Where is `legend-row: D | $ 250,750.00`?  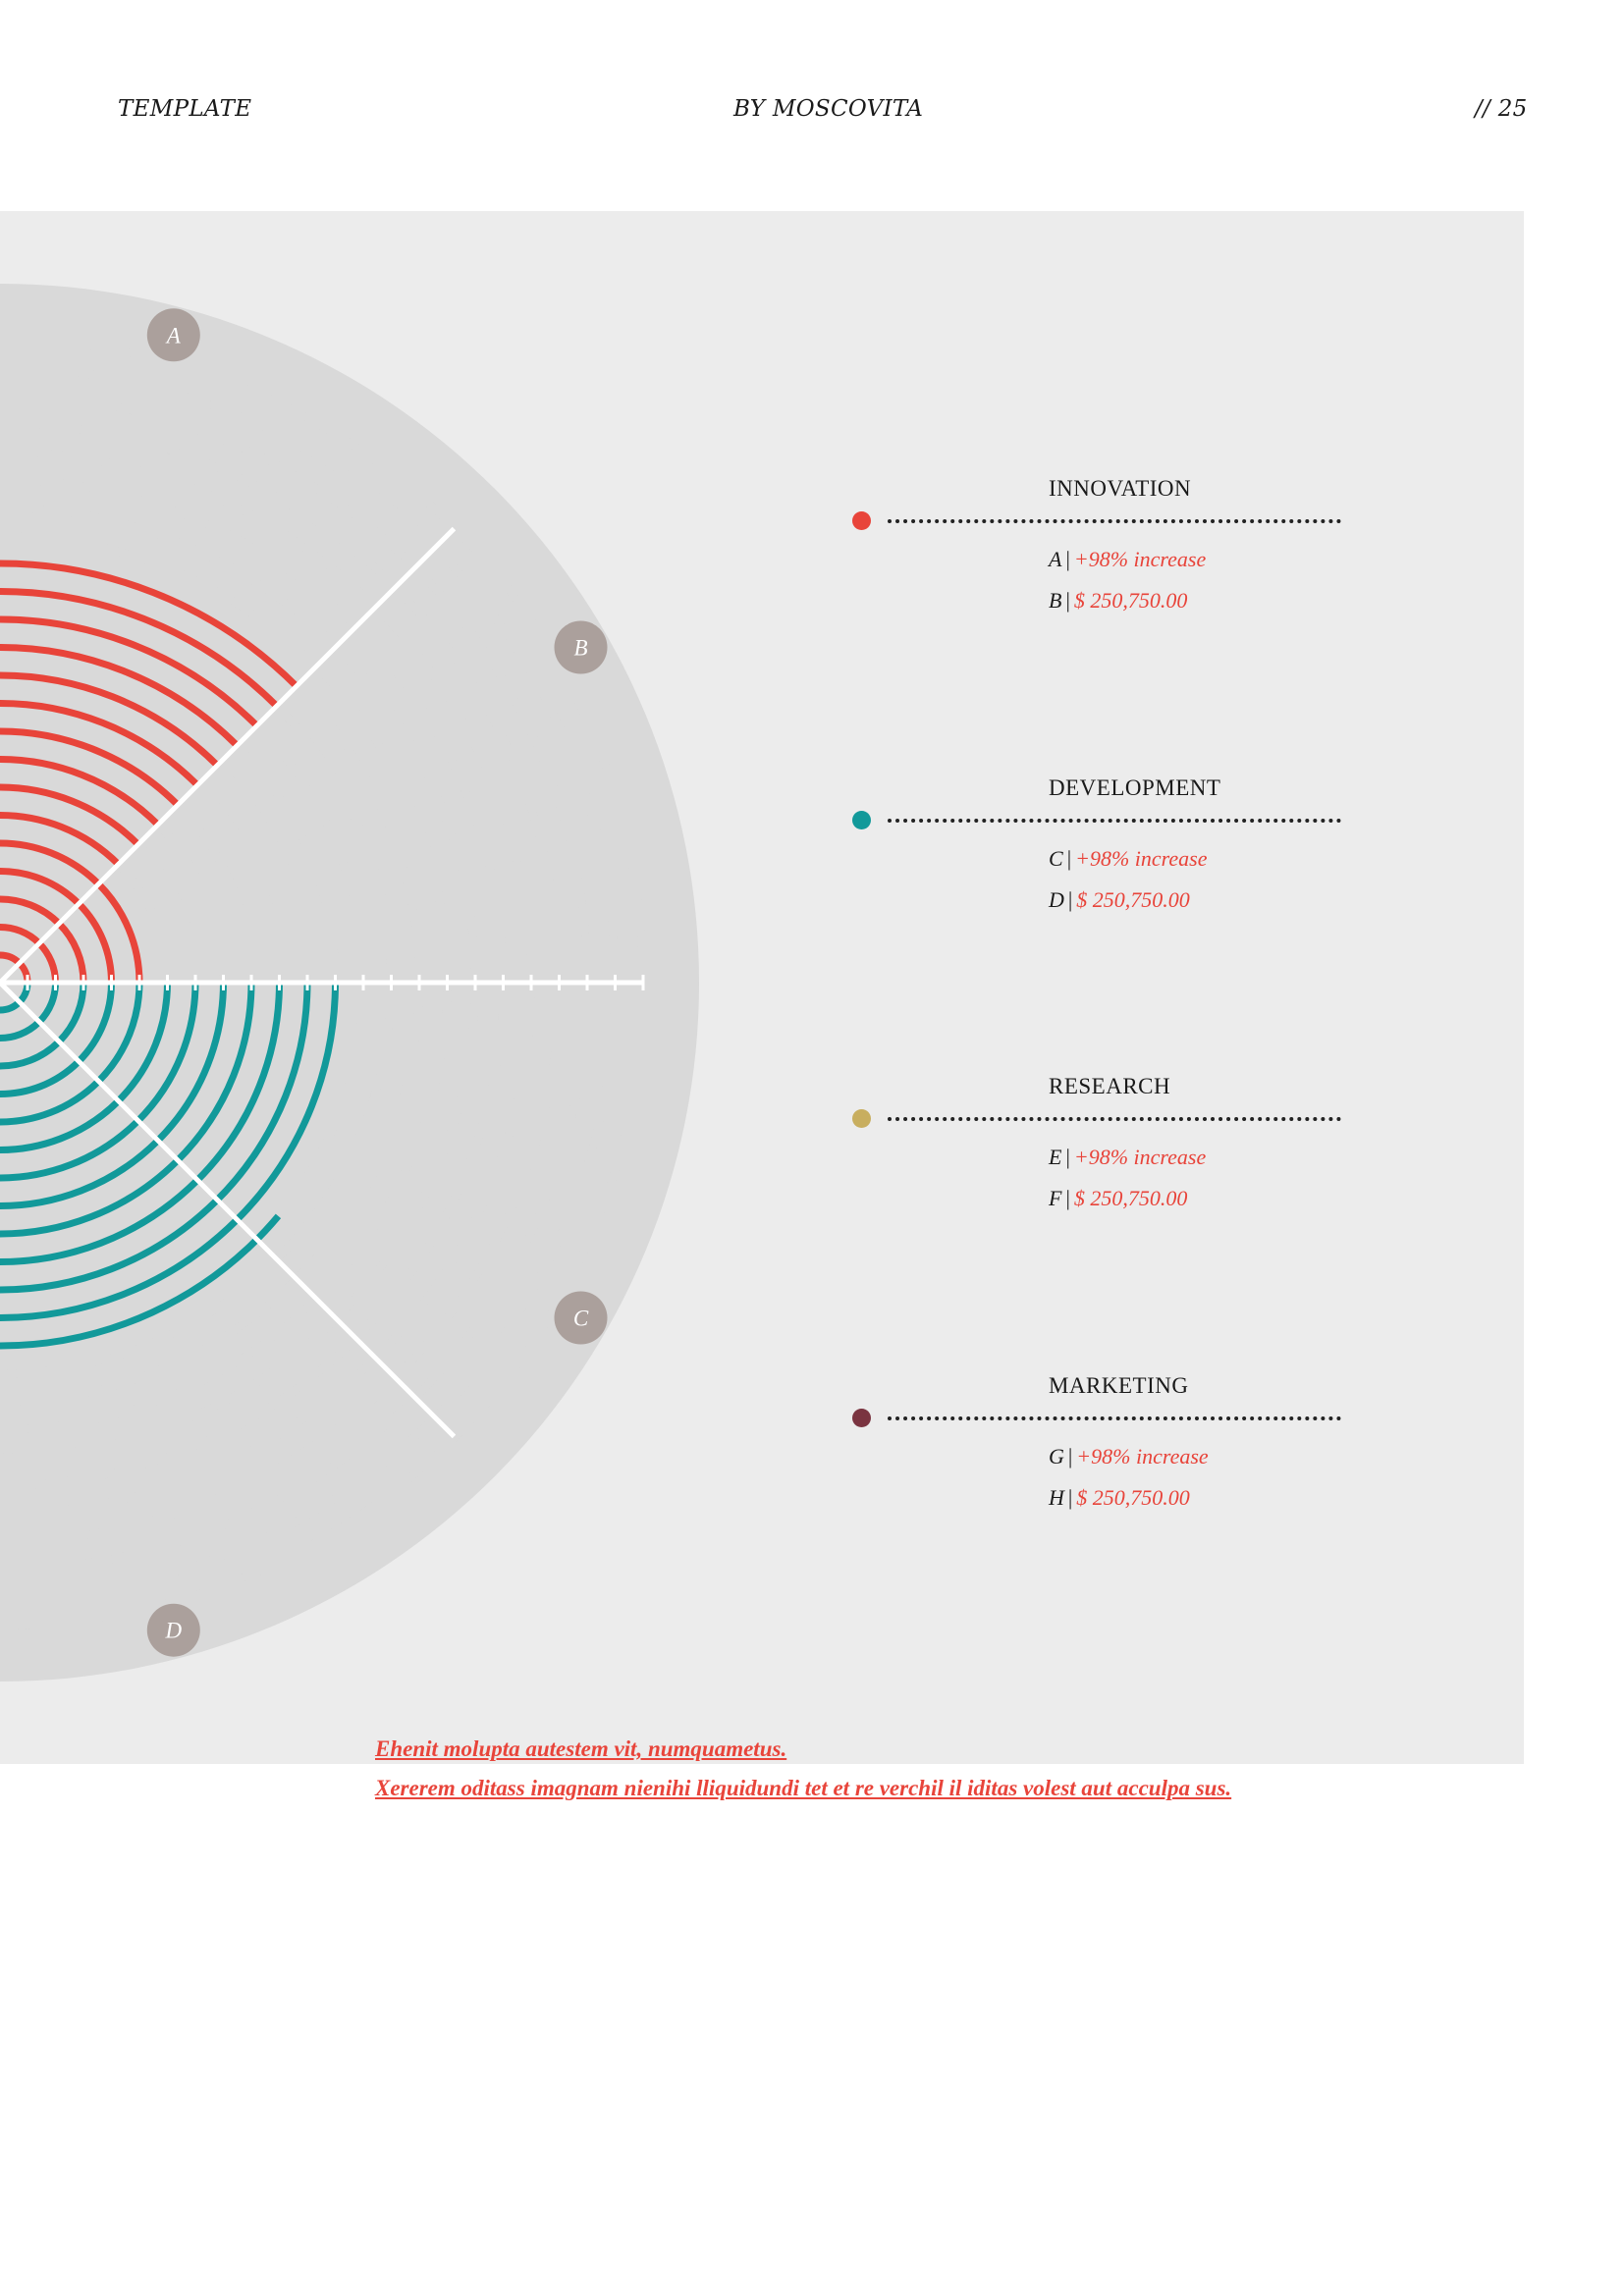
legend-row: D | $ 250,750.00 is located at coordinates (1119, 899).